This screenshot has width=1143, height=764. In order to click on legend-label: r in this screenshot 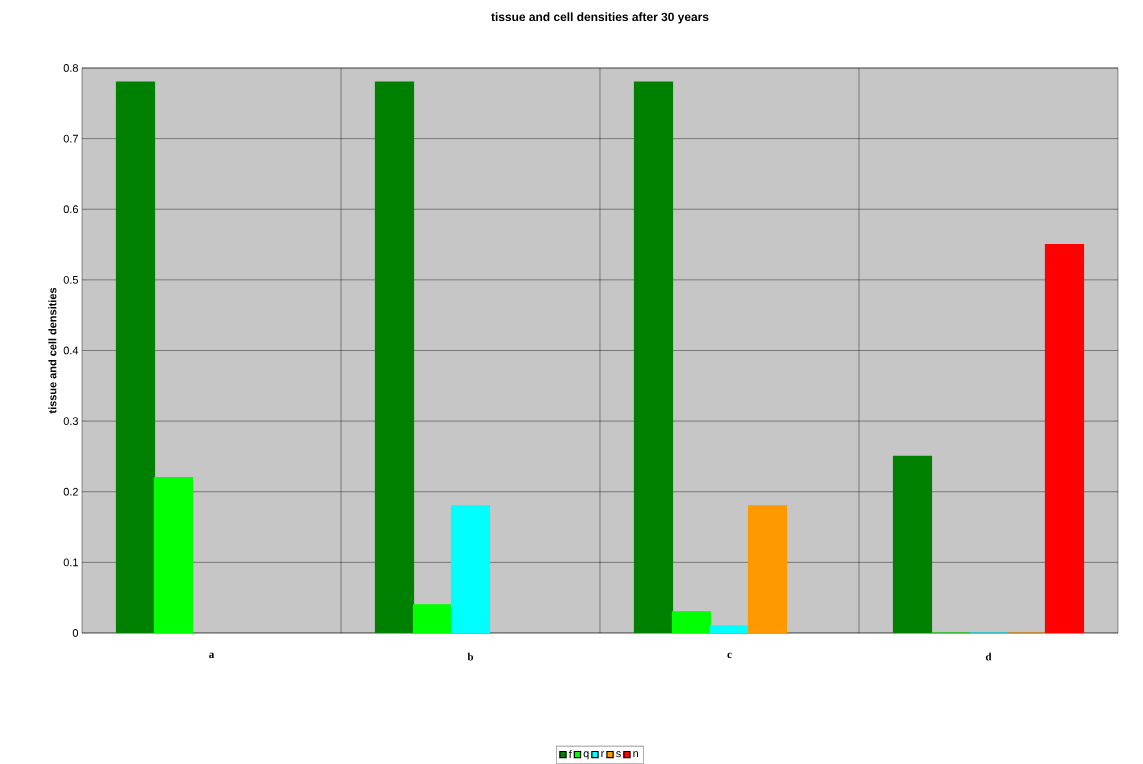, I will do `click(603, 754)`.